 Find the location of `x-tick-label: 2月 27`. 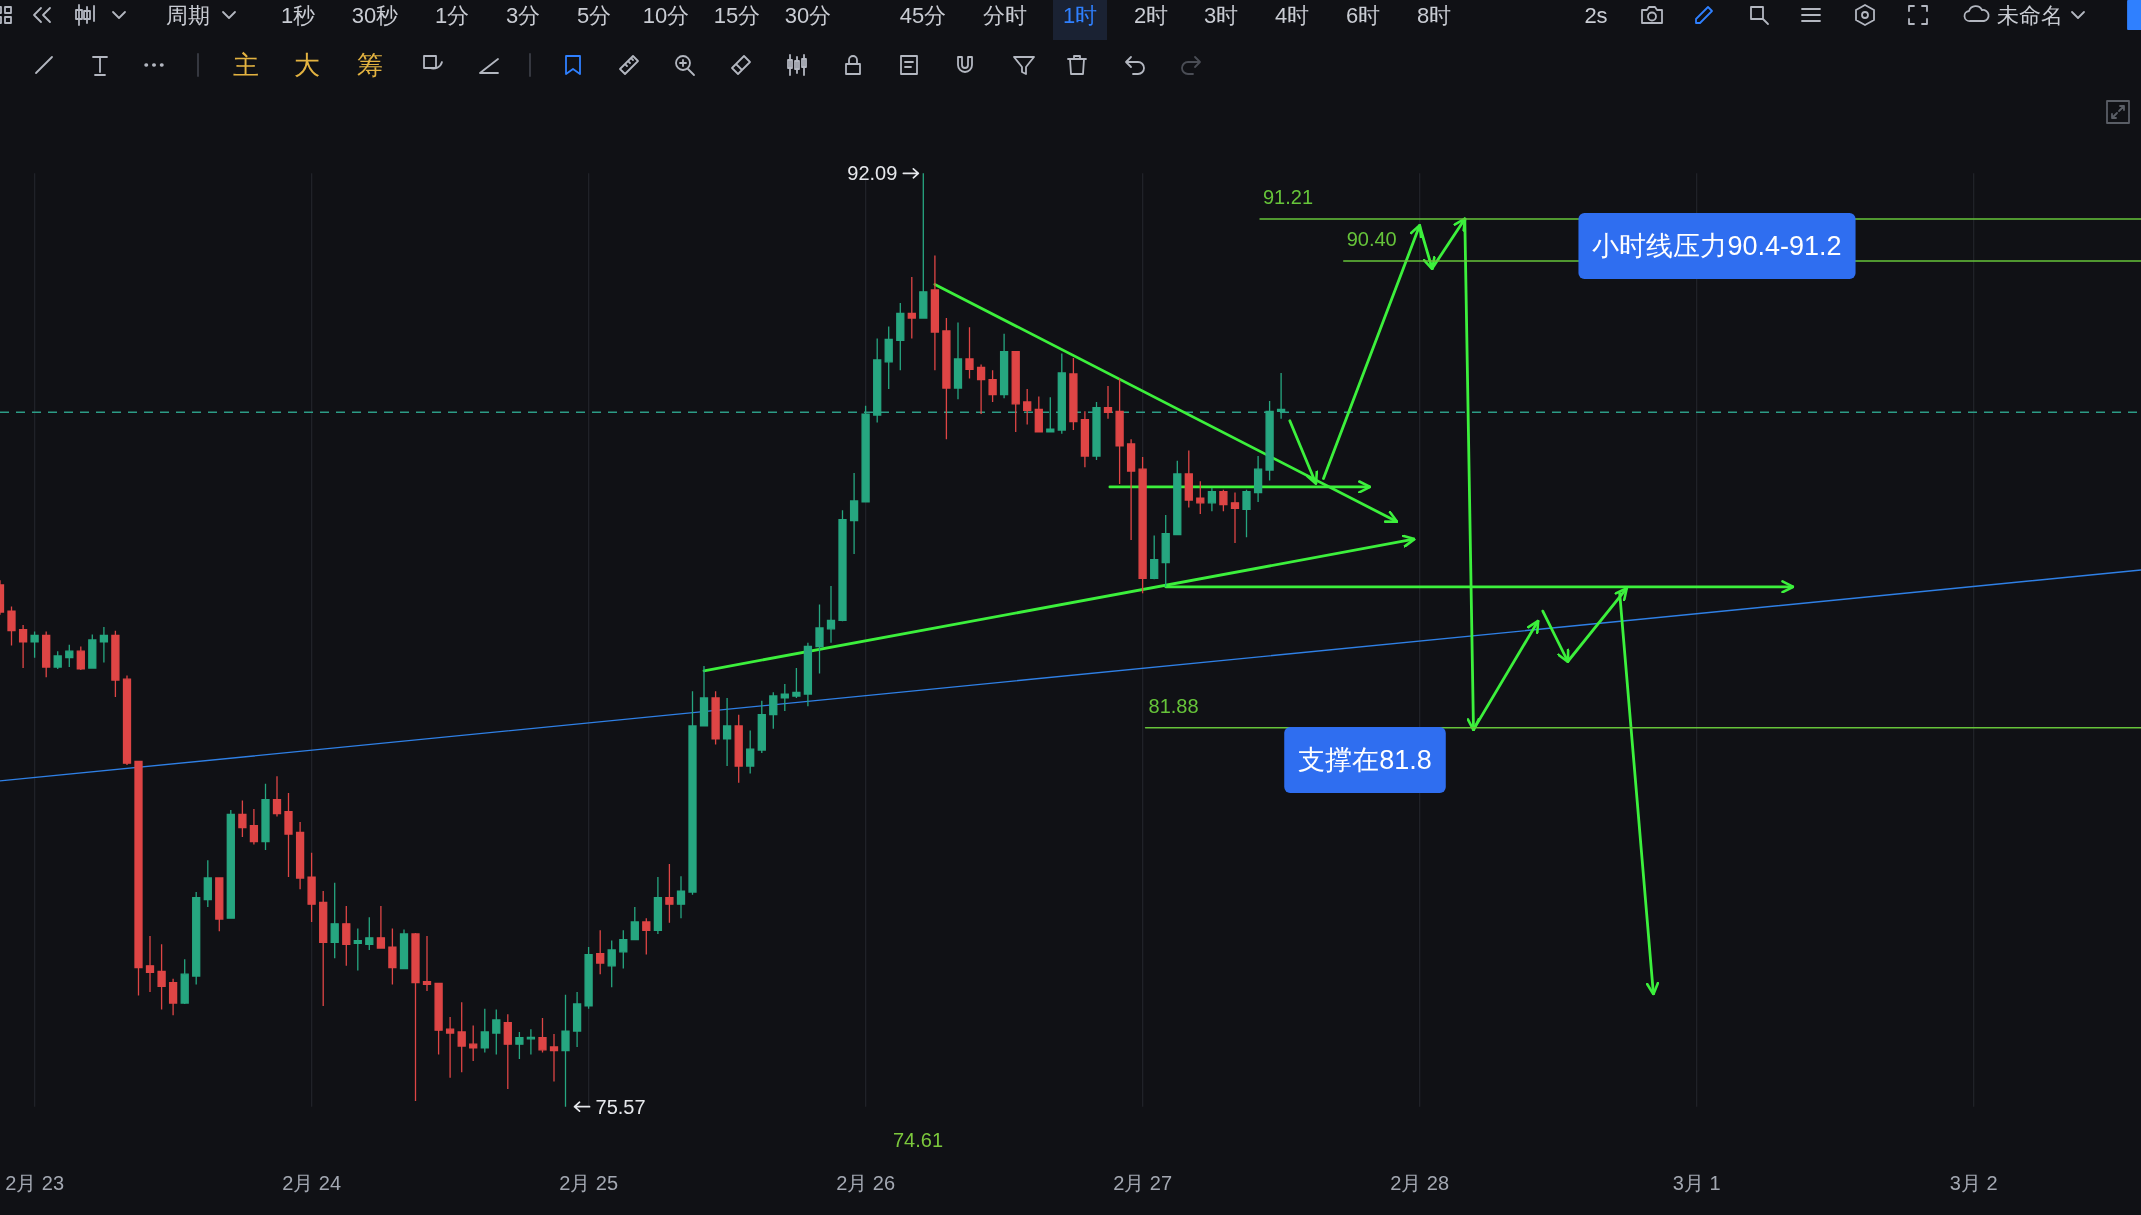

x-tick-label: 2月 27 is located at coordinates (1143, 1183).